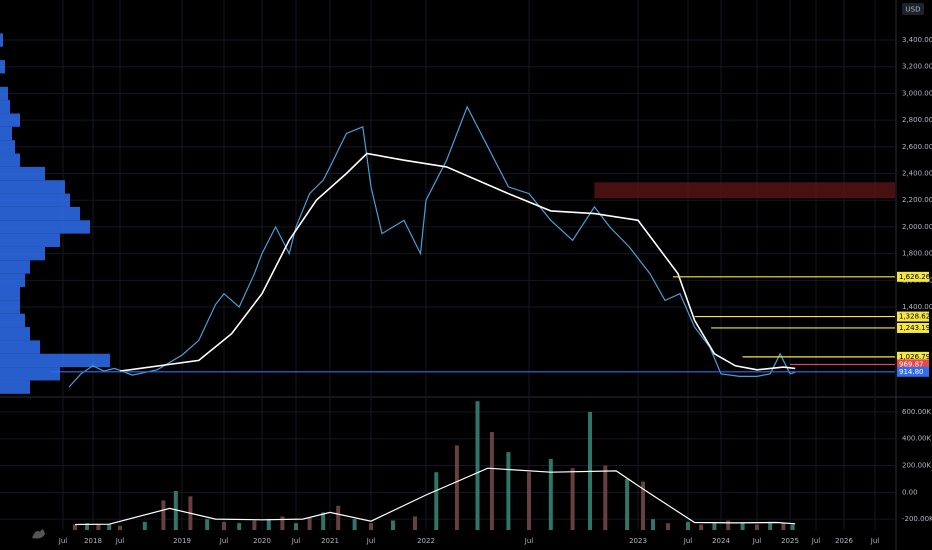 This screenshot has height=550, width=932. I want to click on y-tick-label: 2,600.00, so click(917, 147).